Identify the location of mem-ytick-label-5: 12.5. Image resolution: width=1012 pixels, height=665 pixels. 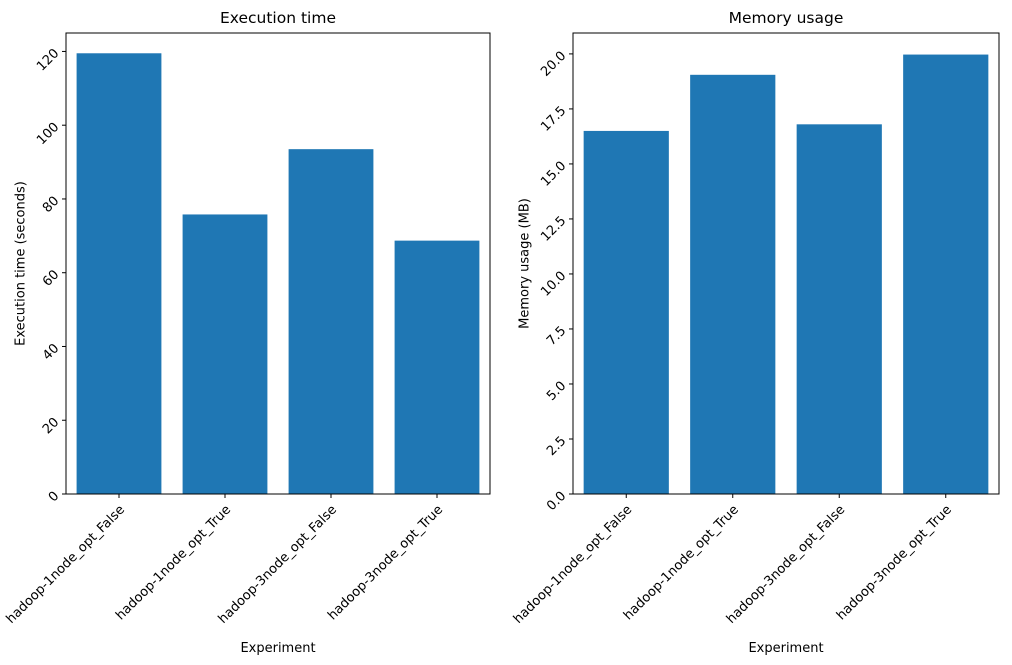
(553, 229).